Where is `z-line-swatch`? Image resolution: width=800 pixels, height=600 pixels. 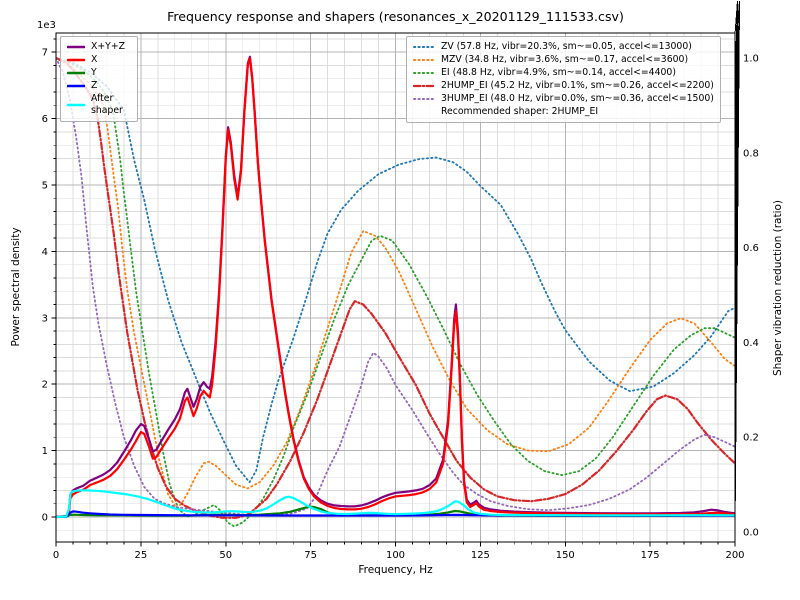 z-line-swatch is located at coordinates (76, 86).